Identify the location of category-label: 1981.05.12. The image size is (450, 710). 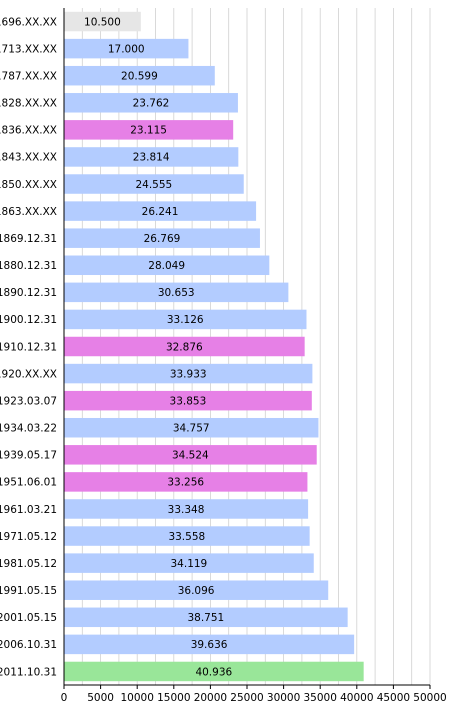
(28, 564).